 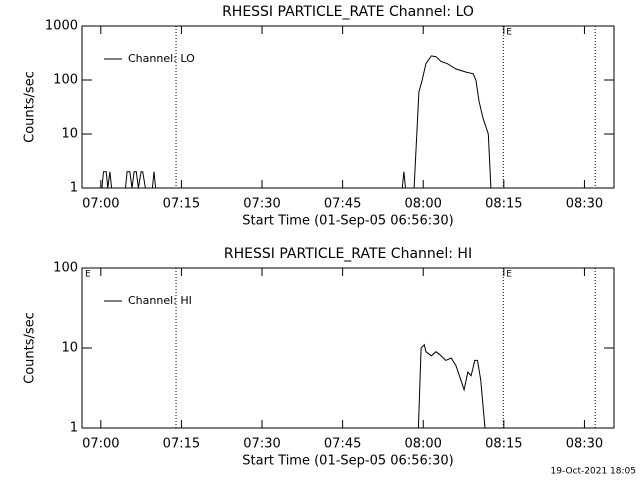 I want to click on legend-label: Channel: HI, so click(x=160, y=300).